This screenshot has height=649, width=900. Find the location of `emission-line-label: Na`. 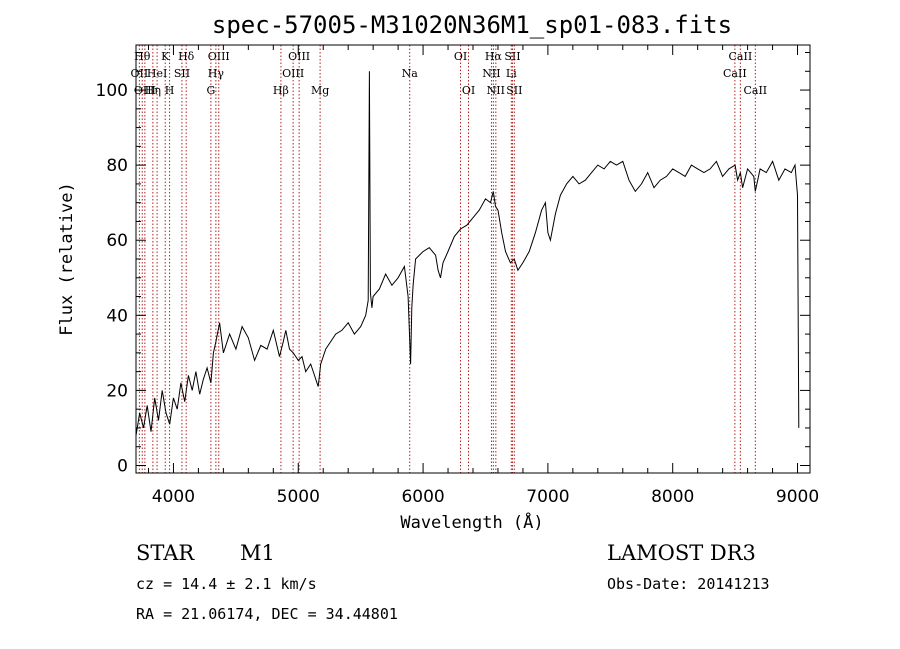

emission-line-label: Na is located at coordinates (410, 73).